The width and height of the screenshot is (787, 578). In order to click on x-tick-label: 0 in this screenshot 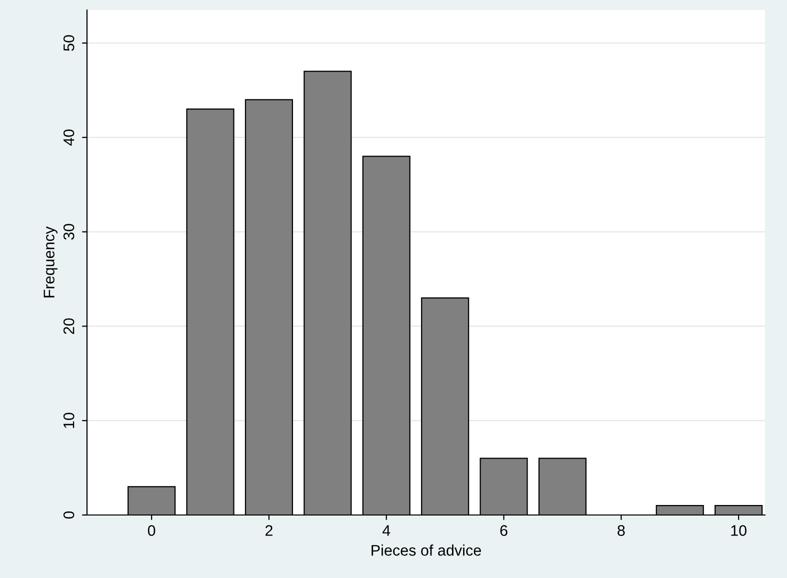, I will do `click(152, 530)`.